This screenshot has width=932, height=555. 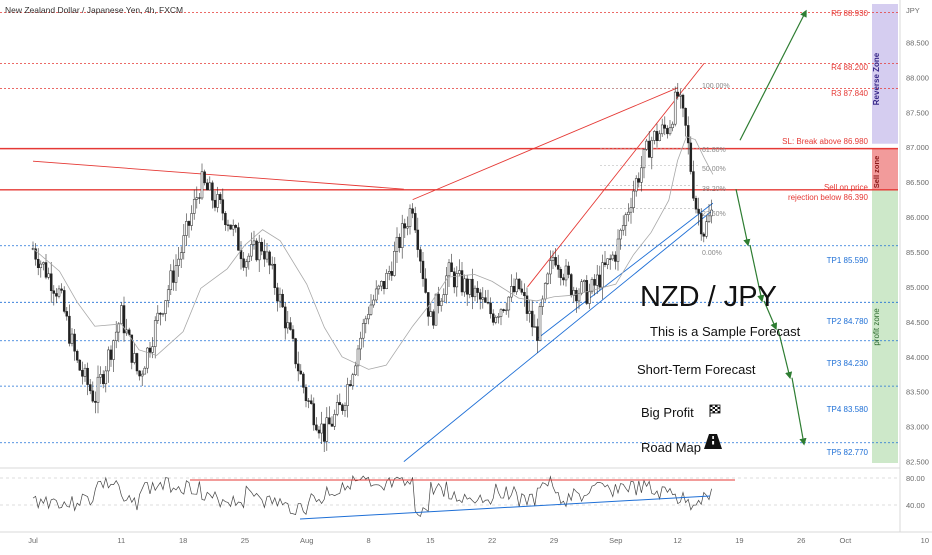 What do you see at coordinates (848, 363) in the screenshot?
I see `level-label-tp3: TP3 84.230` at bounding box center [848, 363].